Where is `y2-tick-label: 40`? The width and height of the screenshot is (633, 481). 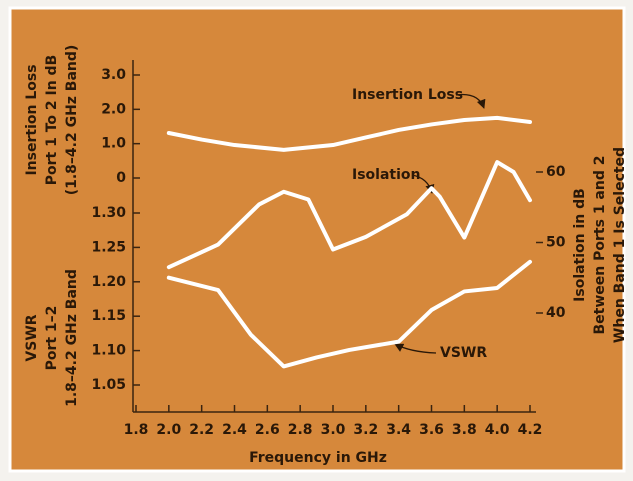 y2-tick-label: 40 is located at coordinates (556, 313).